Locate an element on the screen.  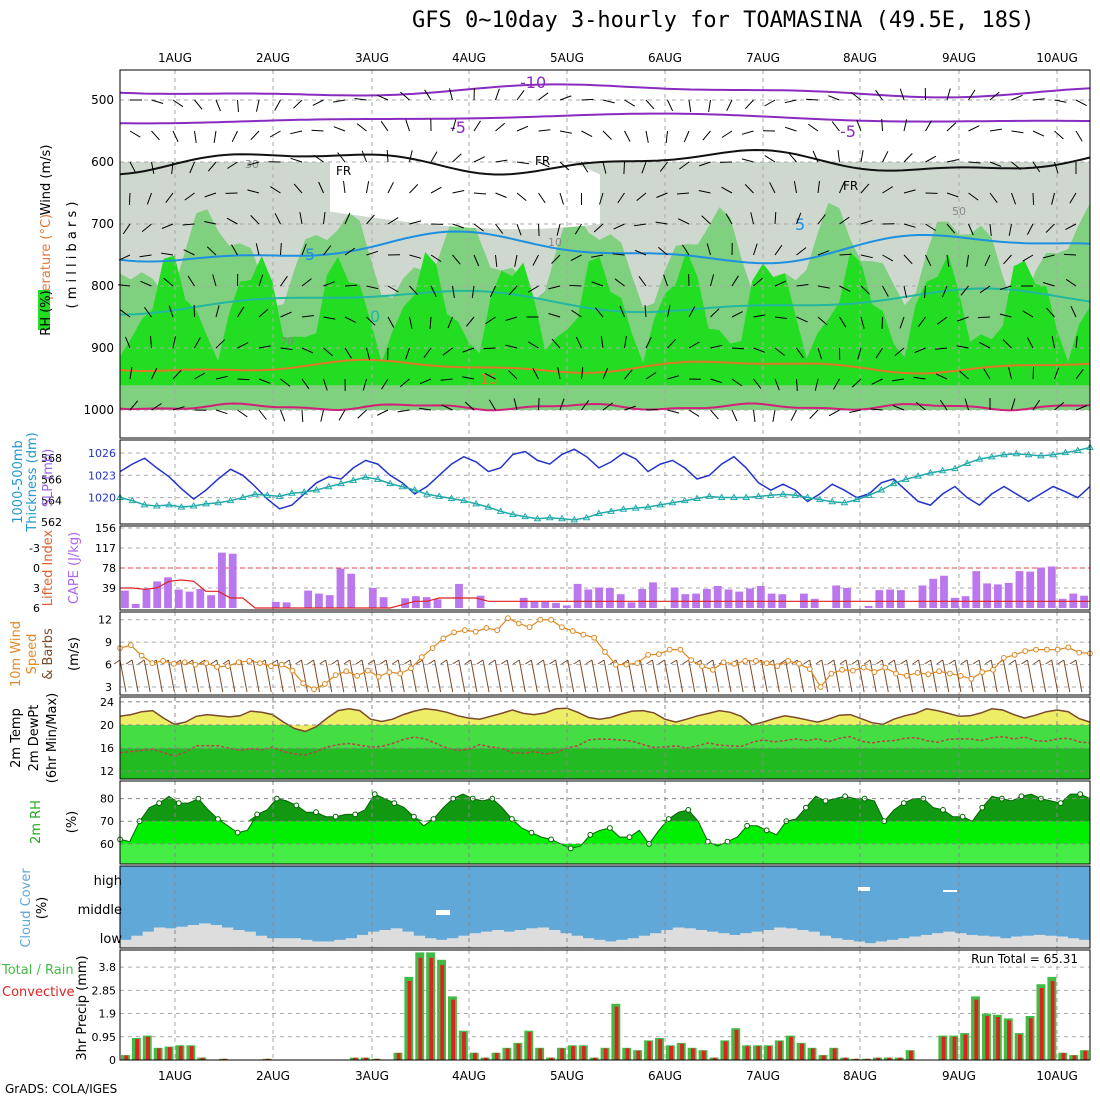
ylabel-2m-temp: 2m Temp is located at coordinates (16, 738).